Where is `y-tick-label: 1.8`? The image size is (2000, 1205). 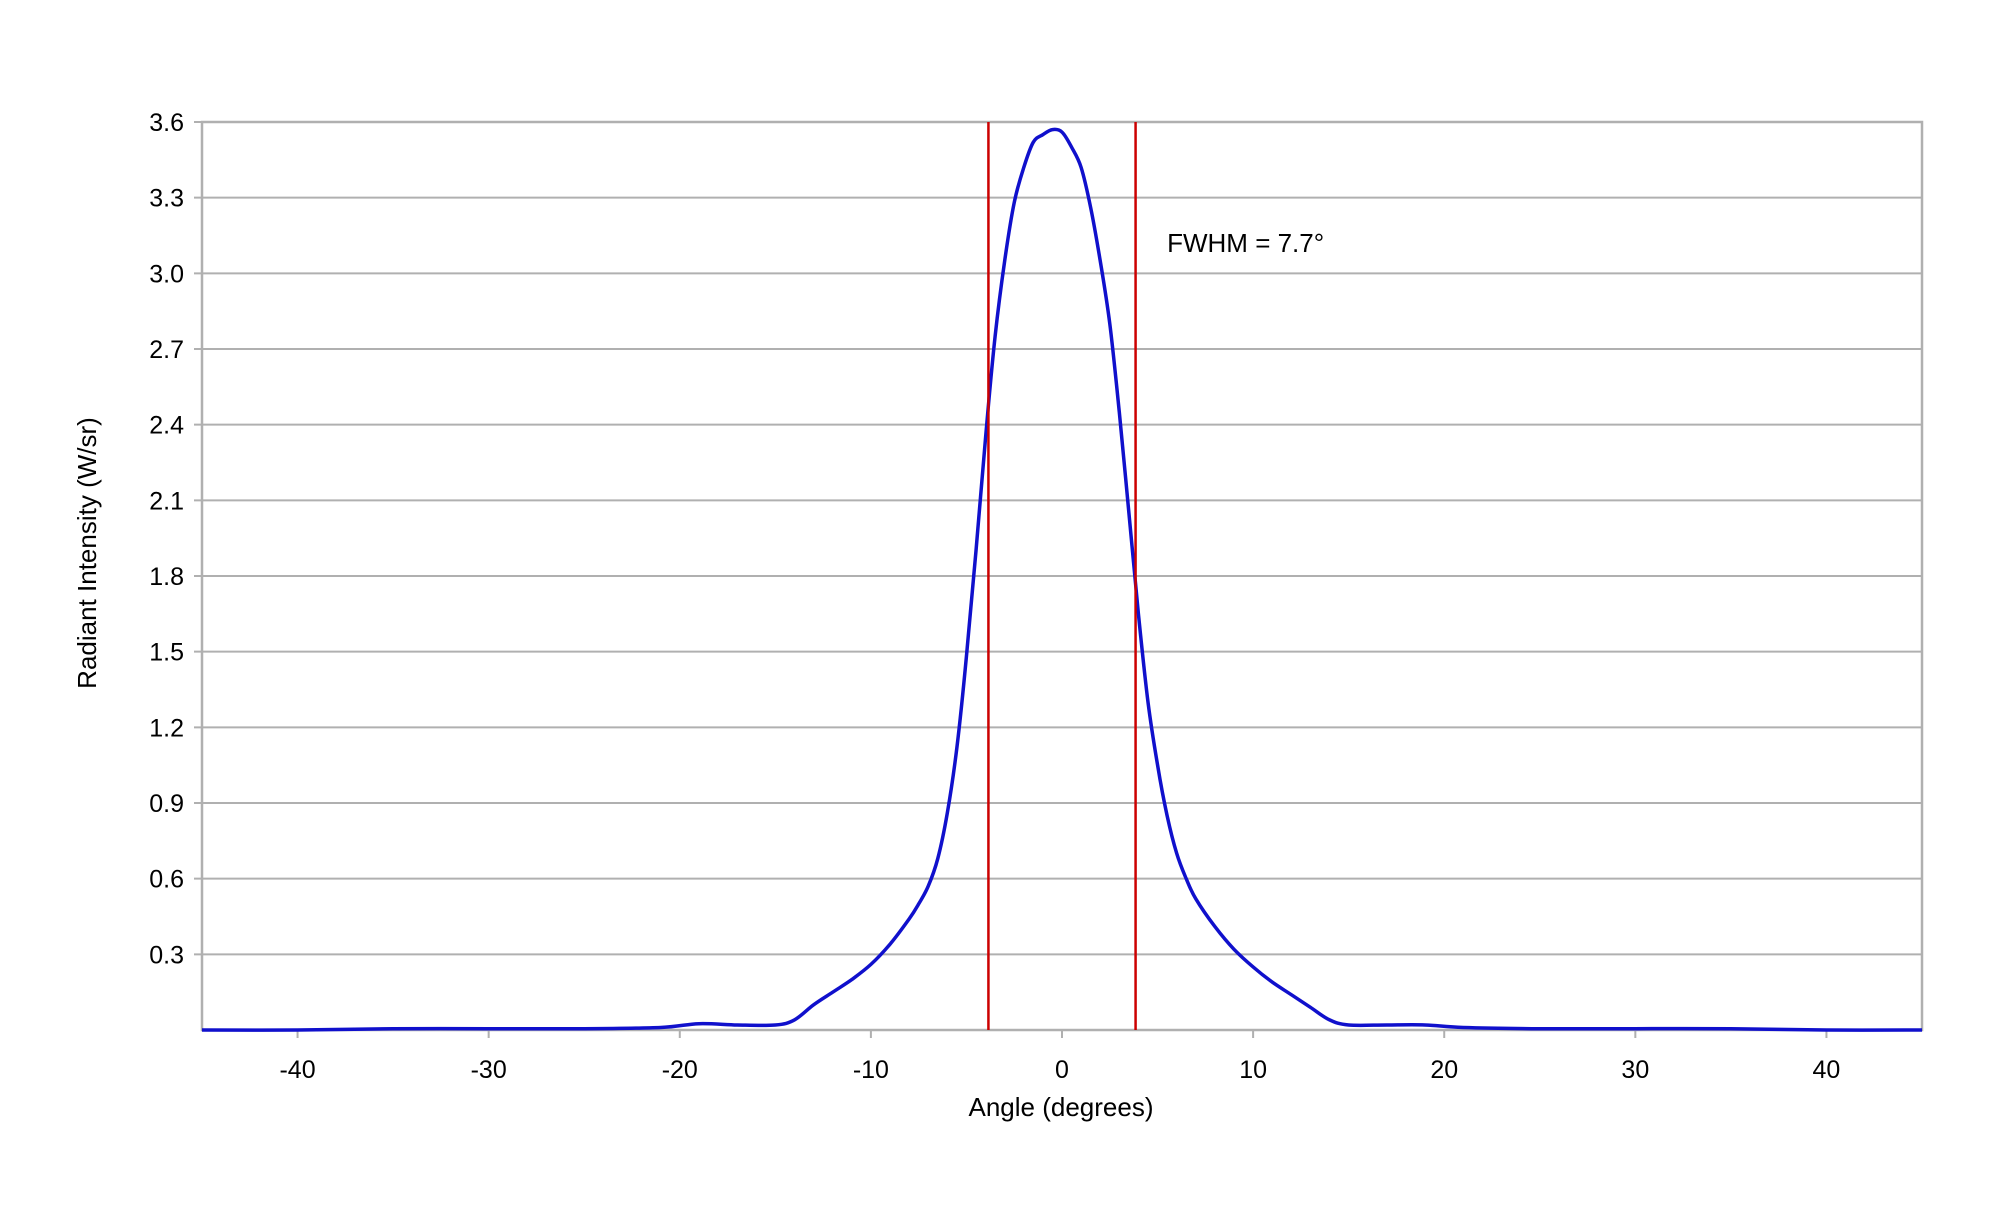 y-tick-label: 1.8 is located at coordinates (166, 577).